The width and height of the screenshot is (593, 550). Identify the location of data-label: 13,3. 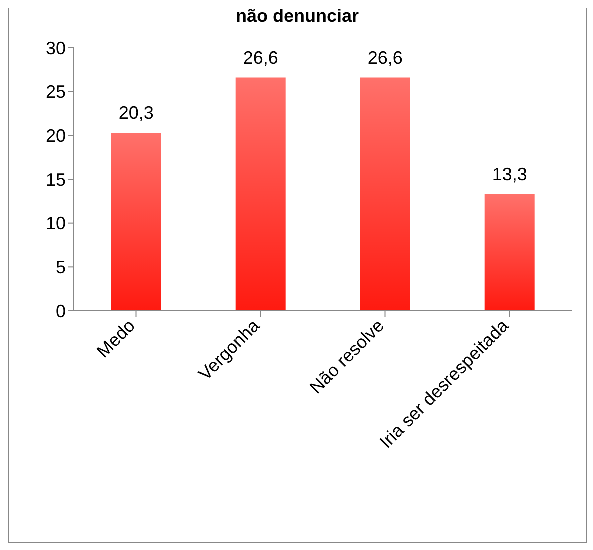
(510, 174).